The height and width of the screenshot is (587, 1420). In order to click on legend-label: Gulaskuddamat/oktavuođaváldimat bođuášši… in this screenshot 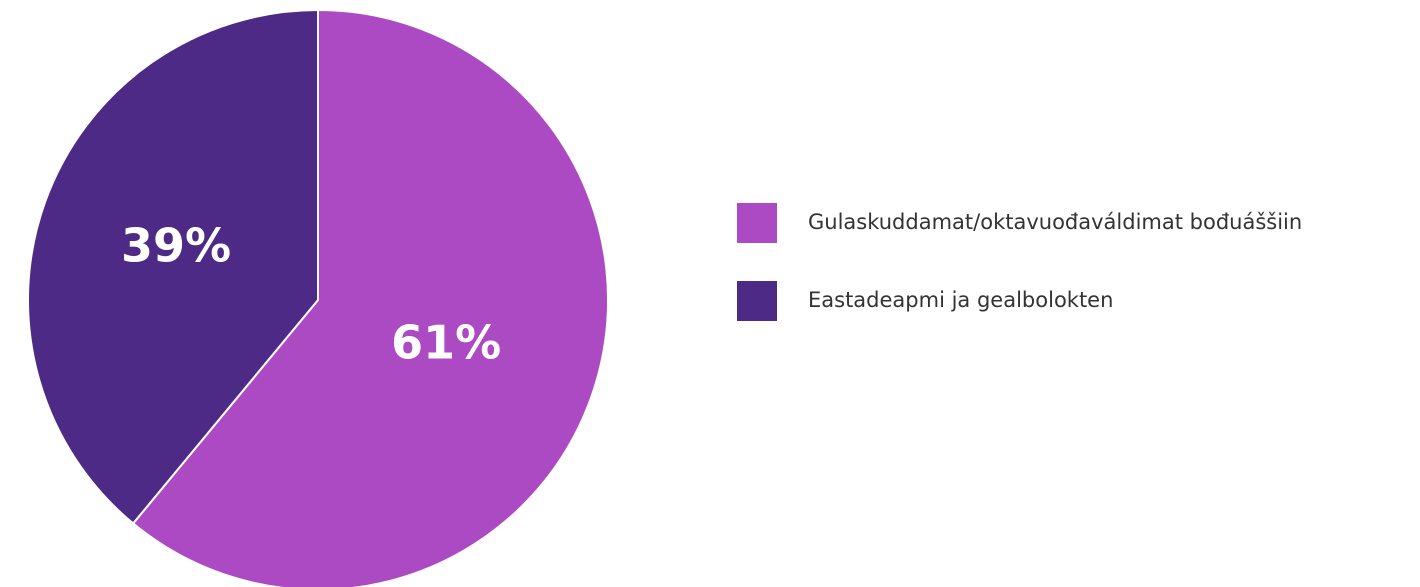, I will do `click(1055, 222)`.